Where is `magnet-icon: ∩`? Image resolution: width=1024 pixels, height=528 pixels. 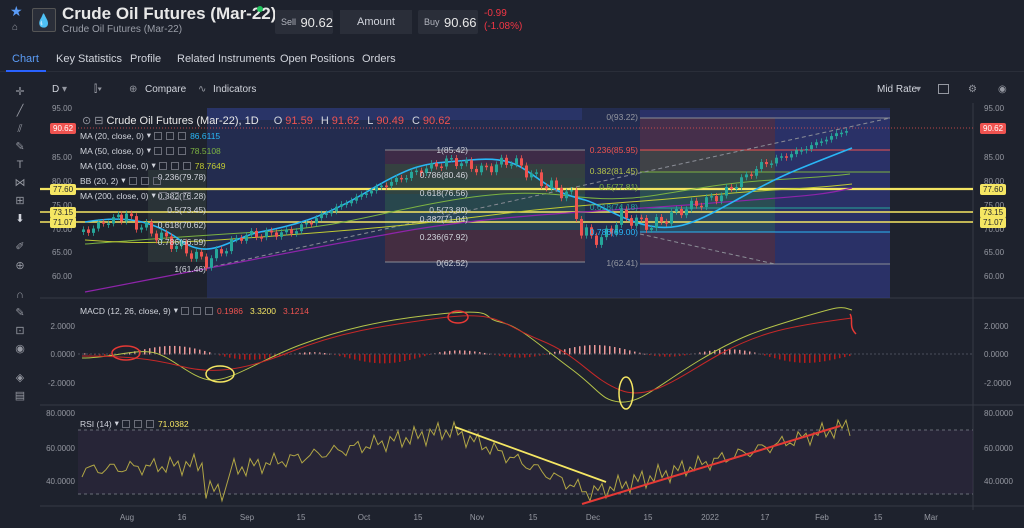
magnet-icon: ∩ is located at coordinates (20, 295).